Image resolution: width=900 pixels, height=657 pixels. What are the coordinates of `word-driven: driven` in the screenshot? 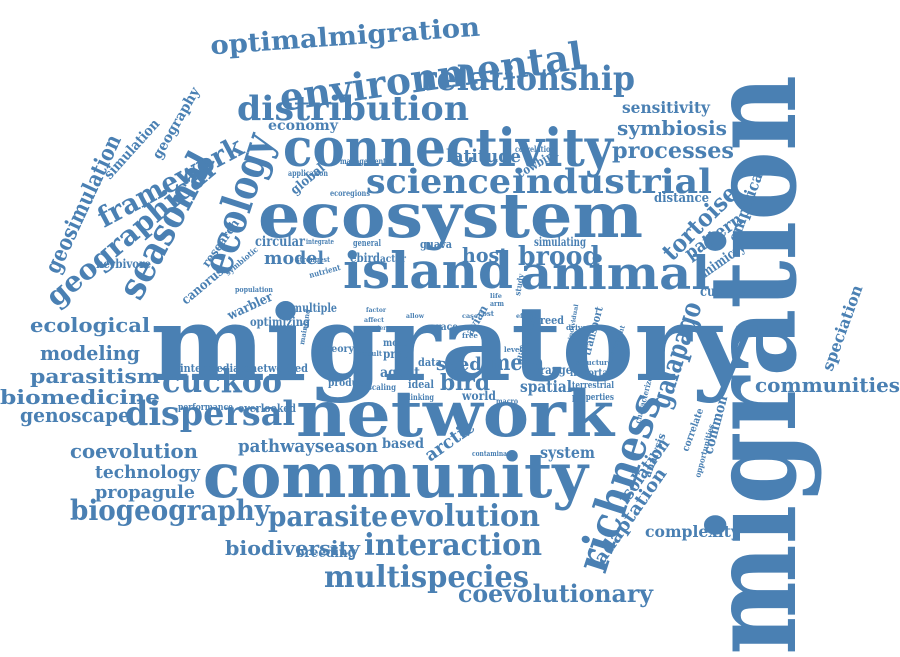 It's located at (579, 327).